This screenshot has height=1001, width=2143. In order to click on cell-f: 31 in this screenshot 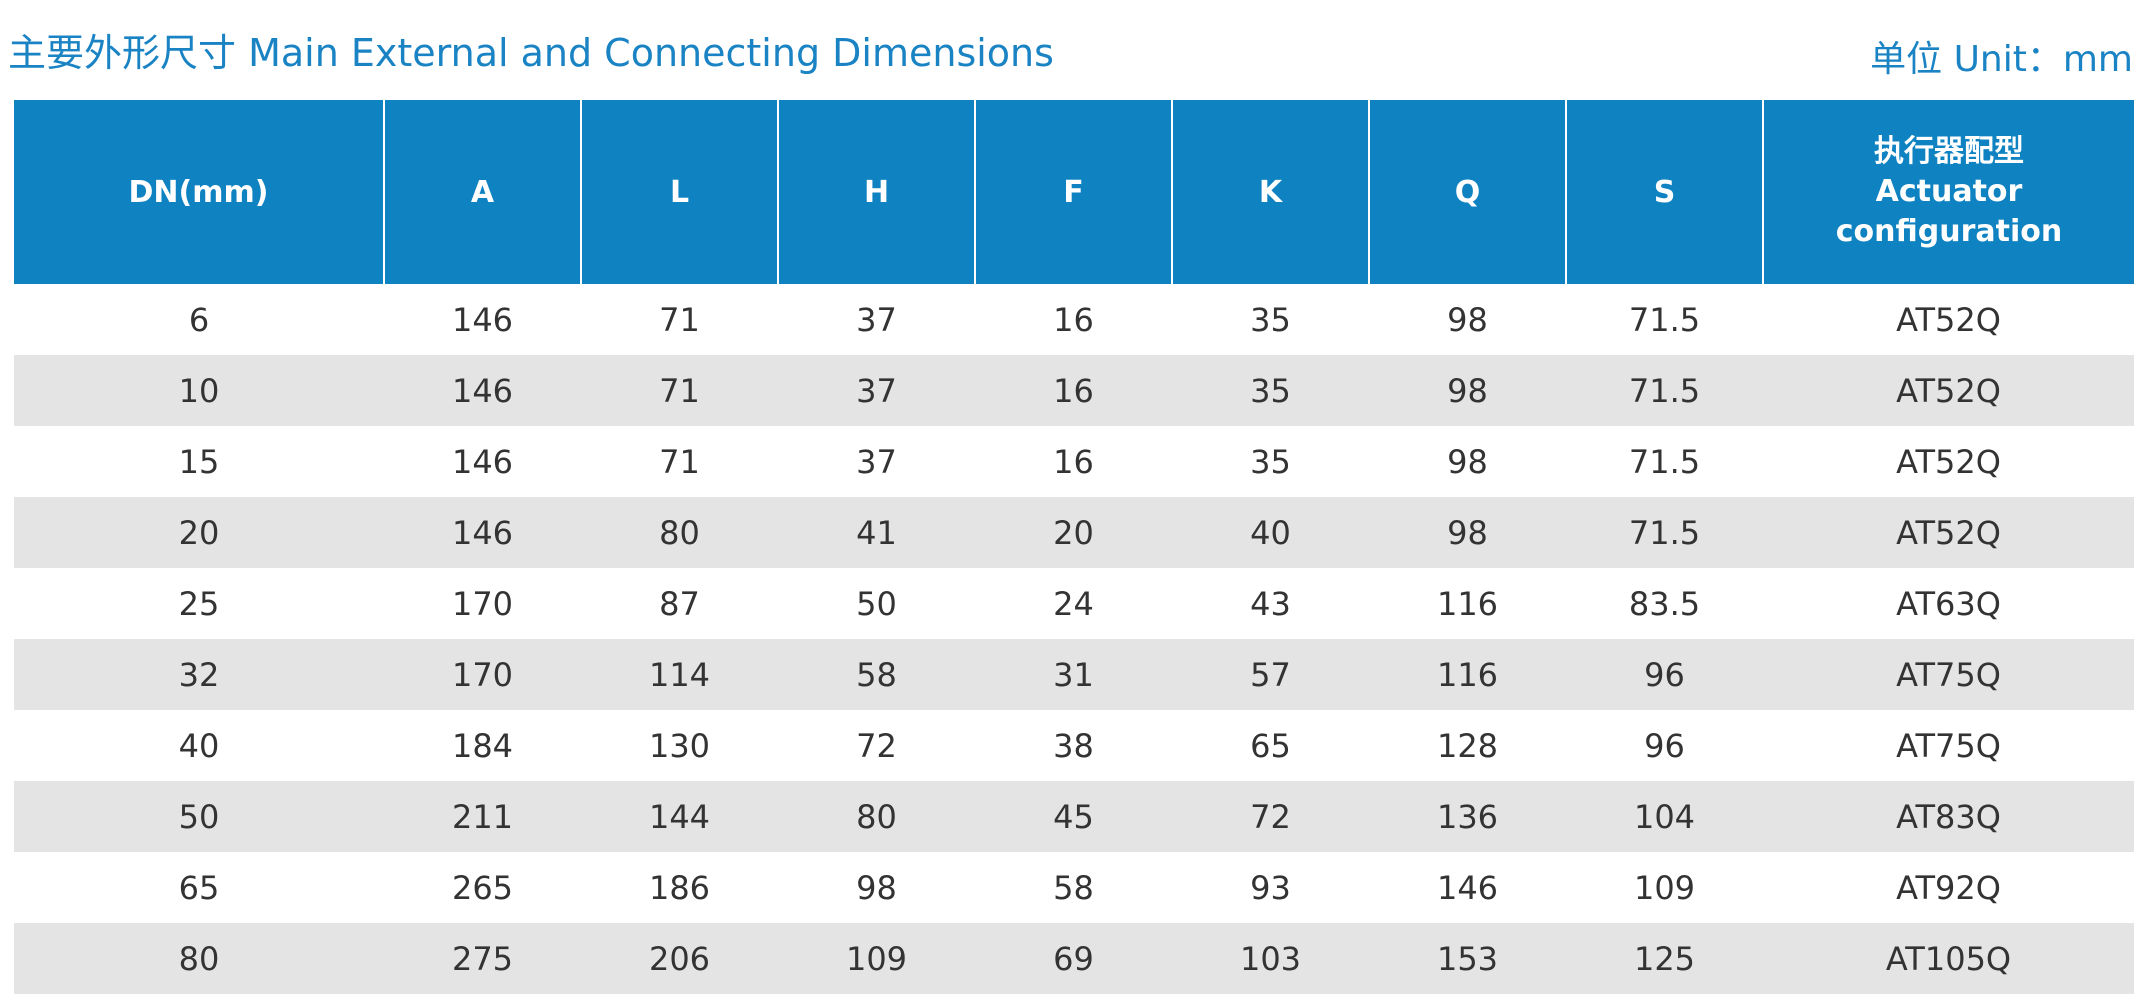, I will do `click(1073, 674)`.